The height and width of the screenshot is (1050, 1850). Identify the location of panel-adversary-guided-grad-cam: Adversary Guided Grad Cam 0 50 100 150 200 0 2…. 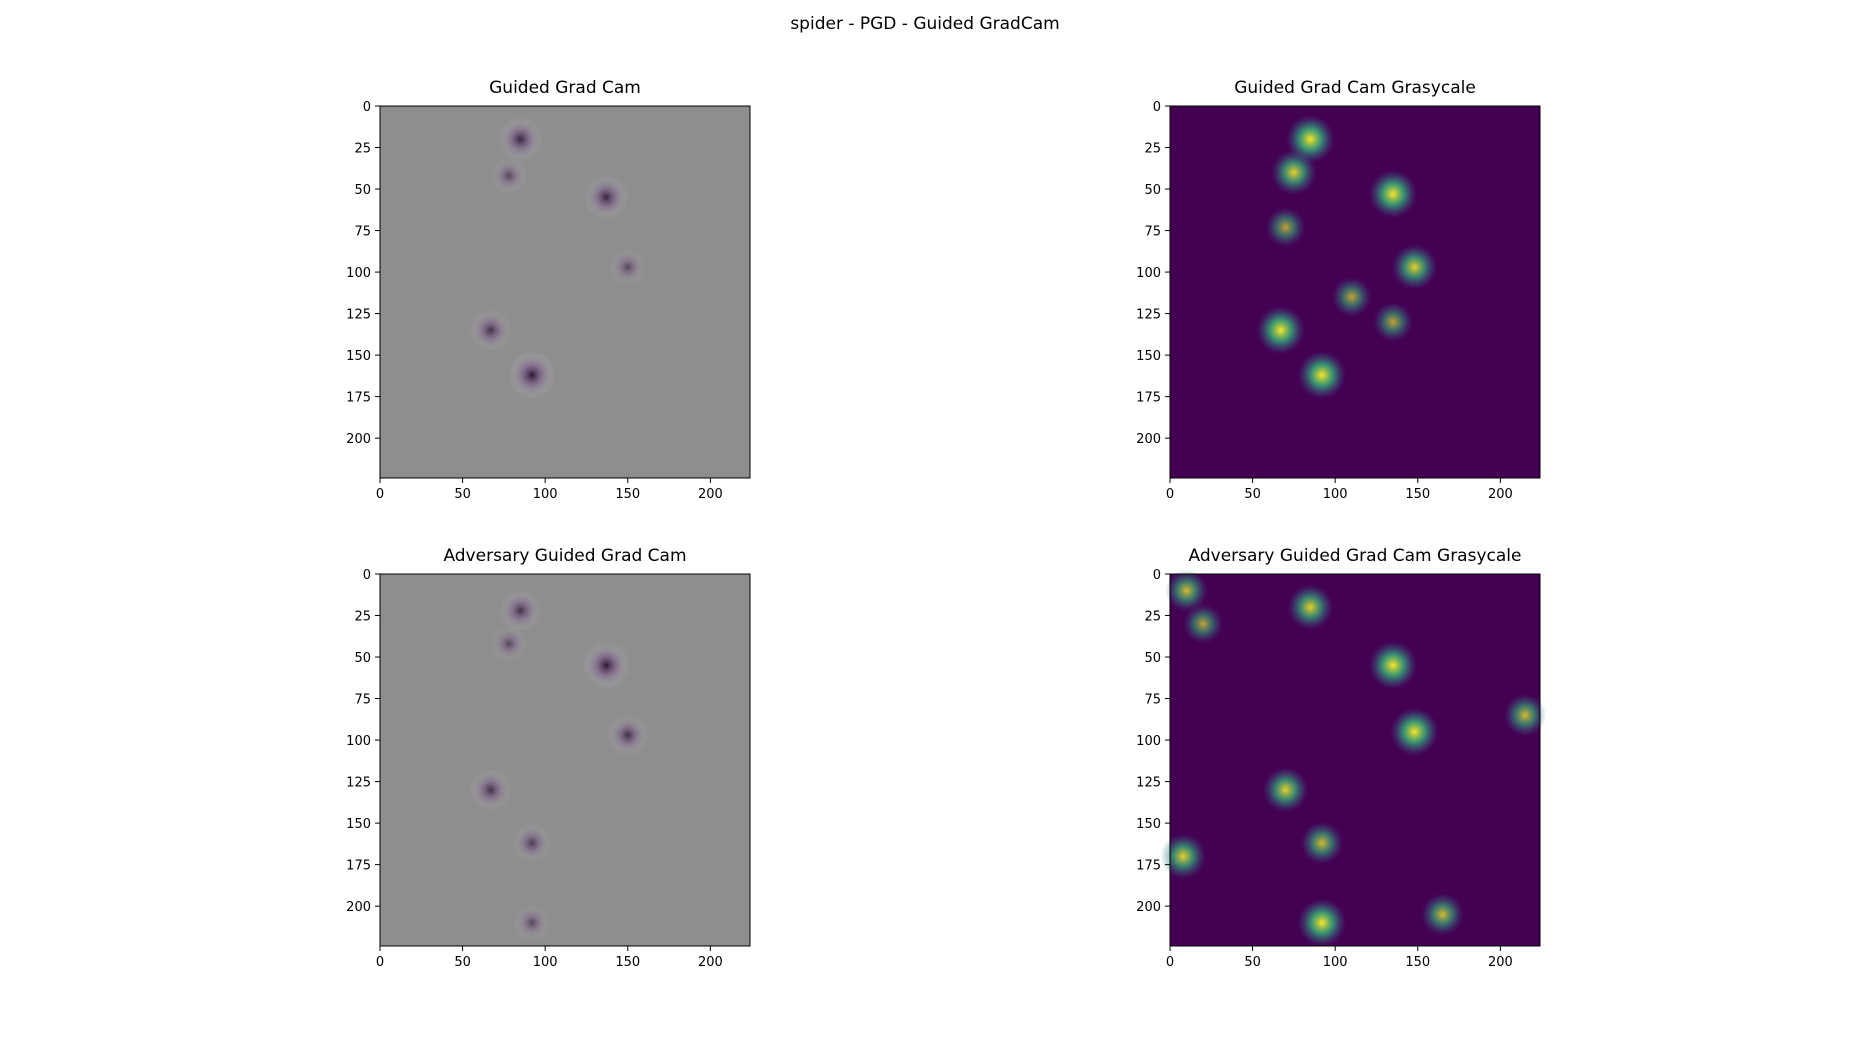
(565, 760).